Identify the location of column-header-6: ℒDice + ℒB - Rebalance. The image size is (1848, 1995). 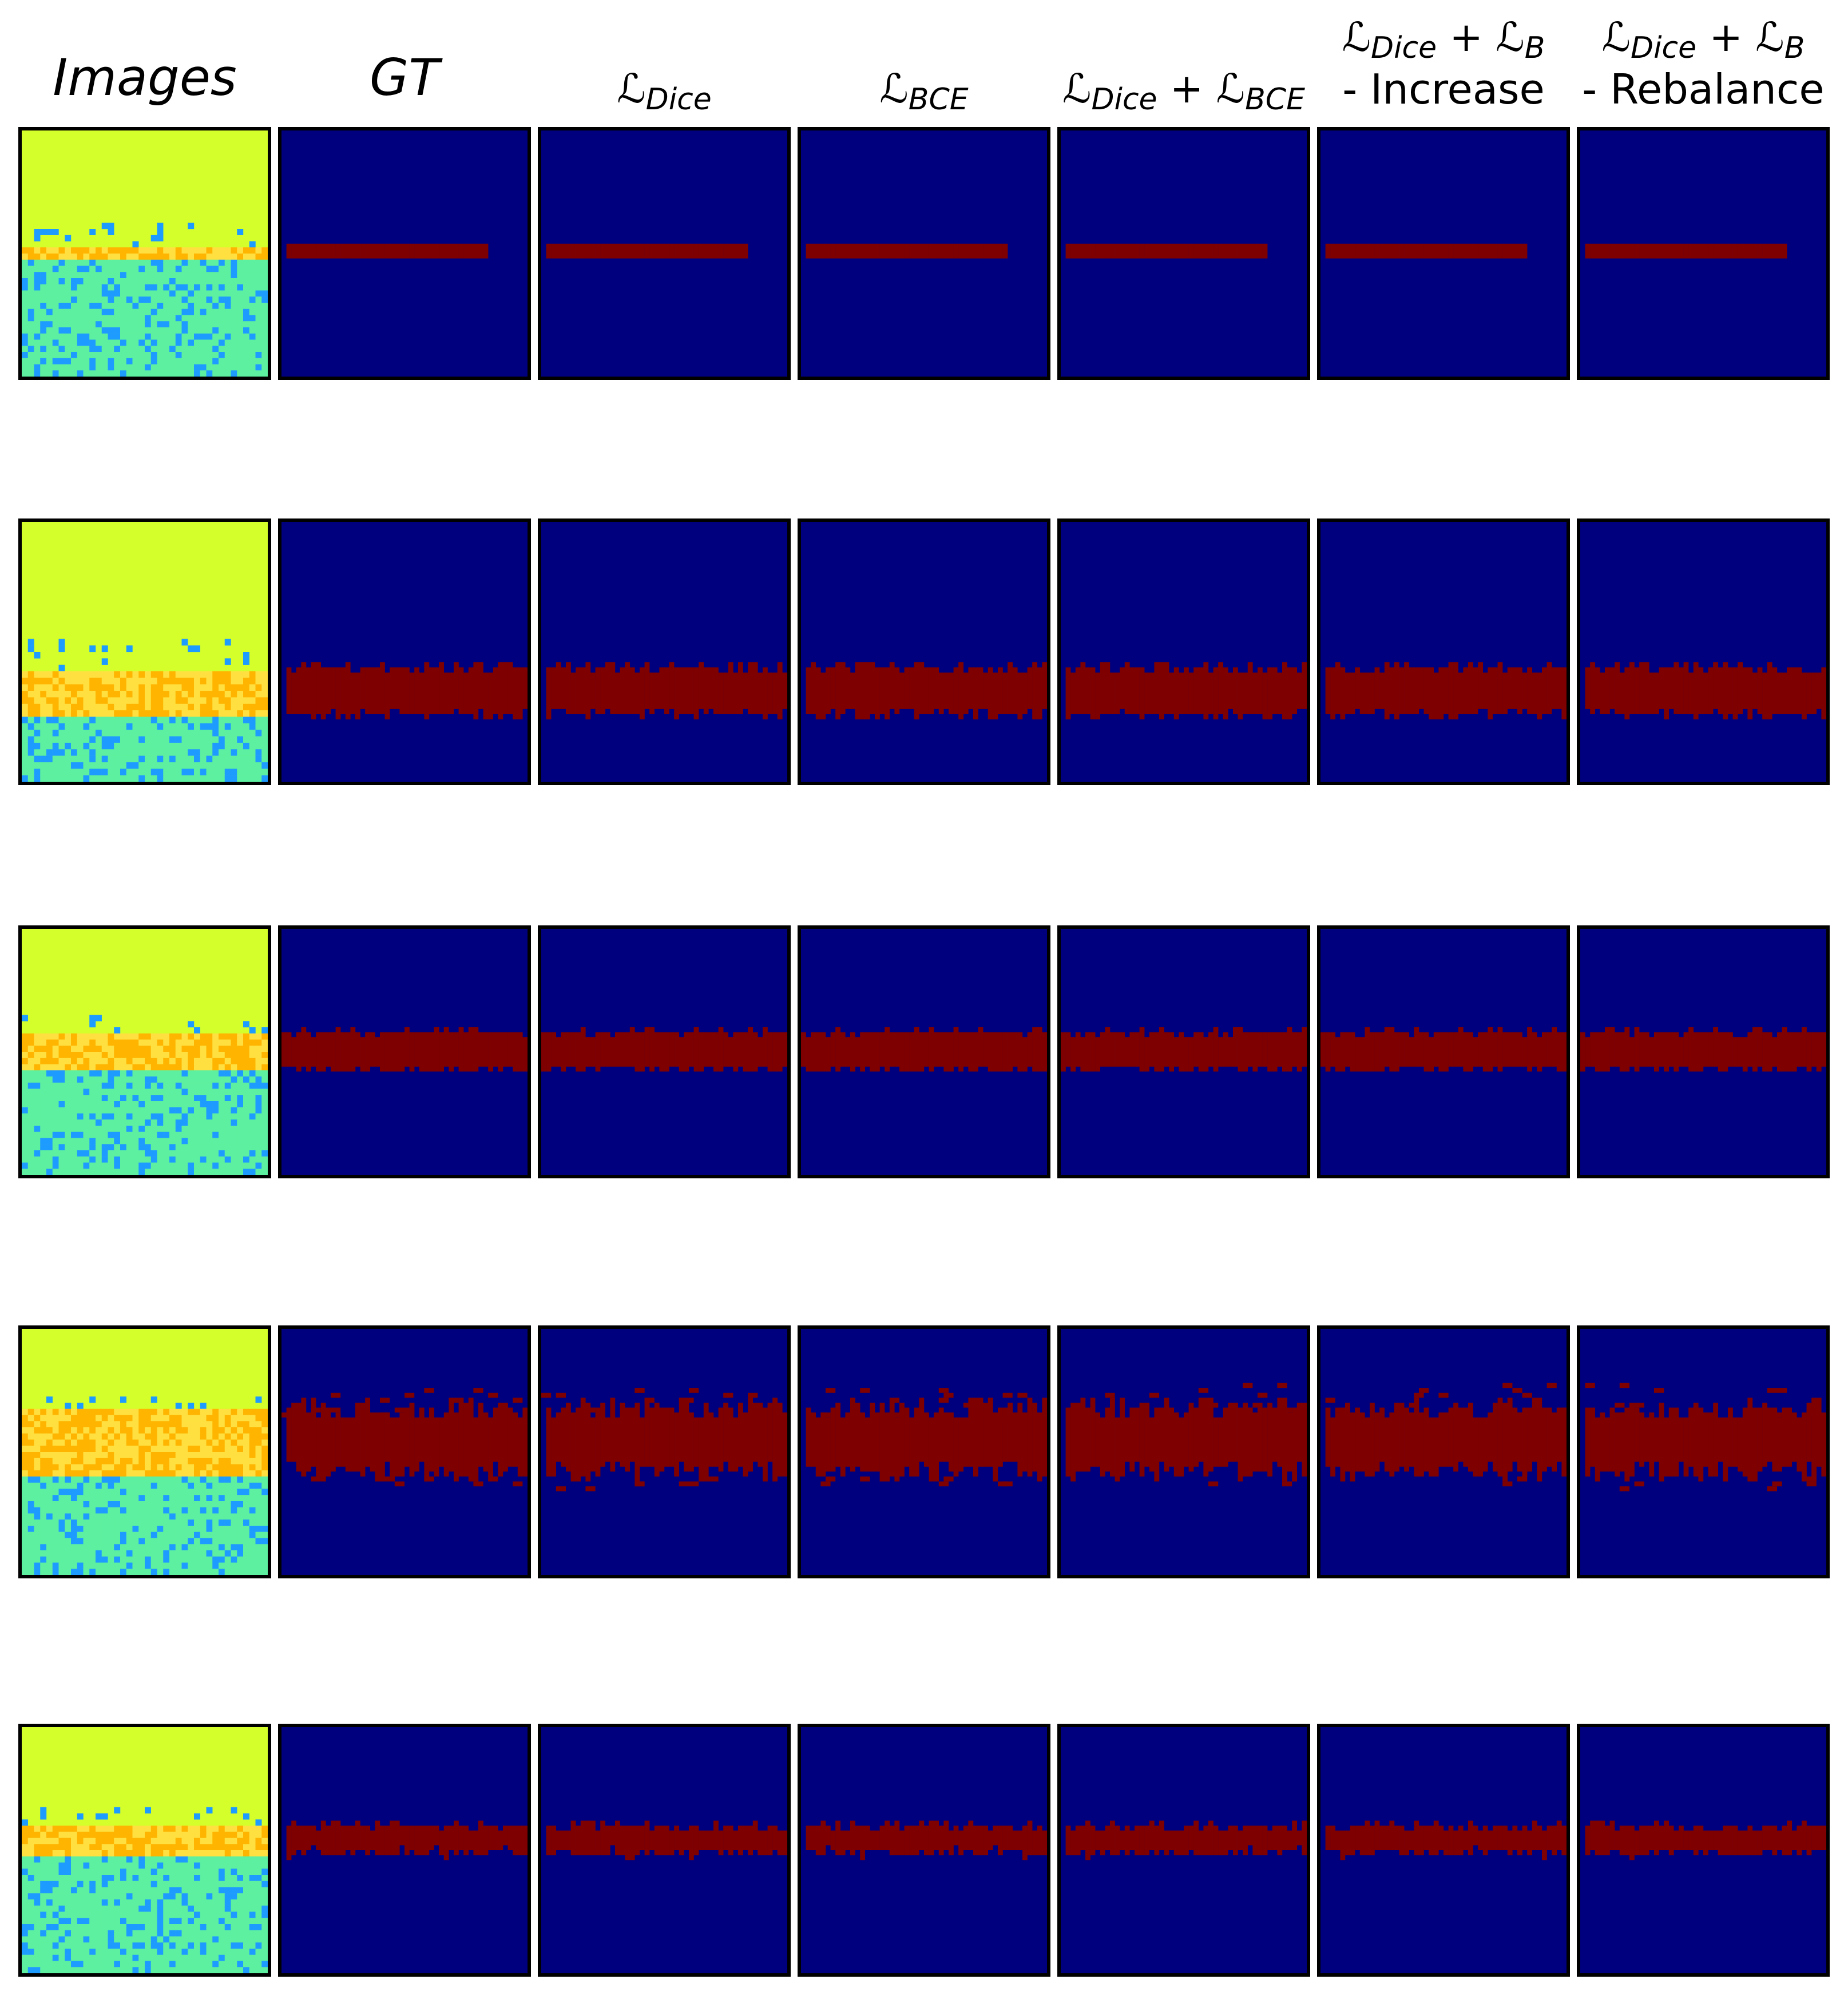
(1703, 63).